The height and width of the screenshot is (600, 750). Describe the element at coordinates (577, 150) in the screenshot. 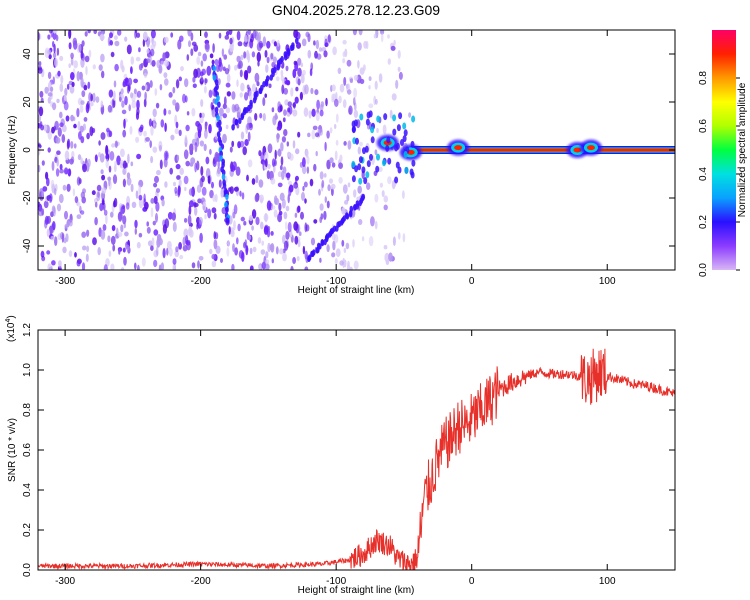

I see `hotspot-core` at that location.